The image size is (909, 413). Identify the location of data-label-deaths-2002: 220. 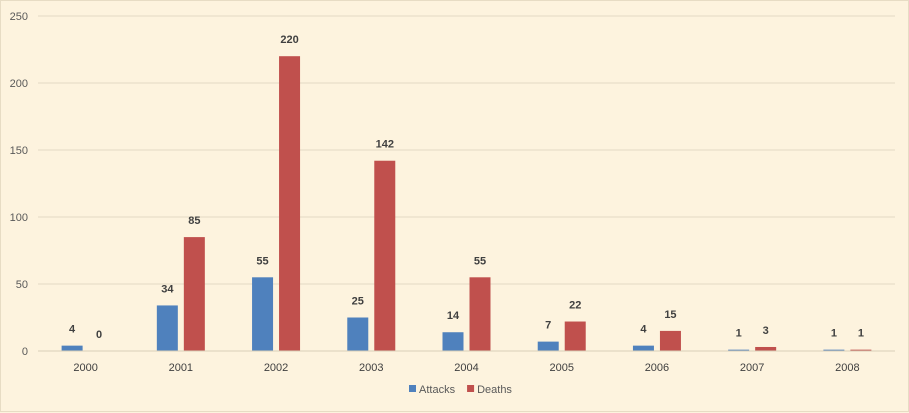
(289, 40).